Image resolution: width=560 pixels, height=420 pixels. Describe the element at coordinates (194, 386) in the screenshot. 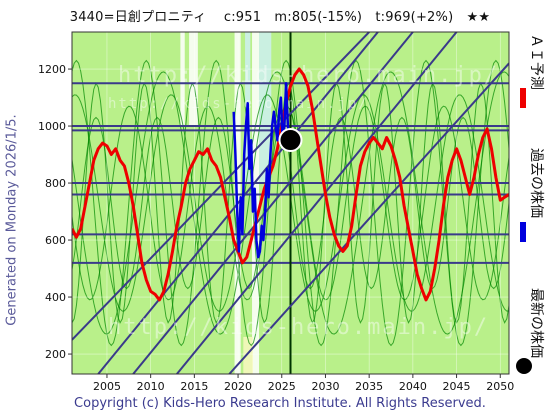

I see `x-tick-label: 2015` at that location.